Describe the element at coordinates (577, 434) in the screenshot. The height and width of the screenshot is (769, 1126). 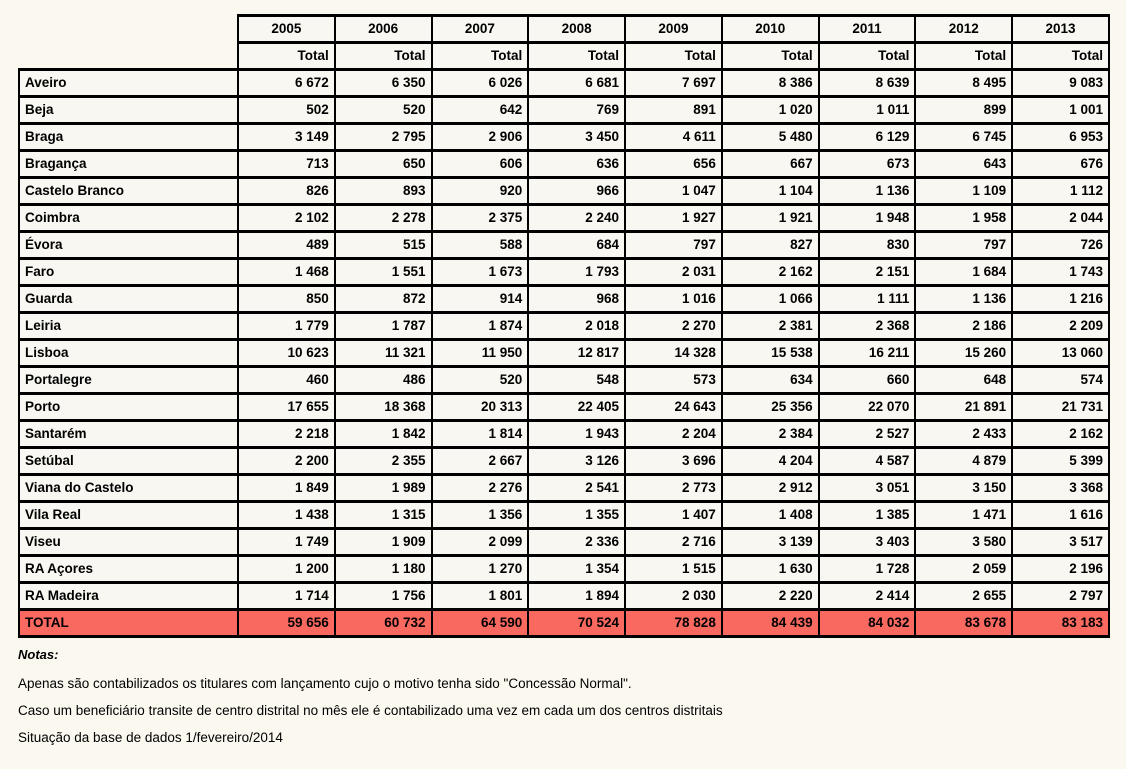
I see `value-cell: 1 943` at that location.